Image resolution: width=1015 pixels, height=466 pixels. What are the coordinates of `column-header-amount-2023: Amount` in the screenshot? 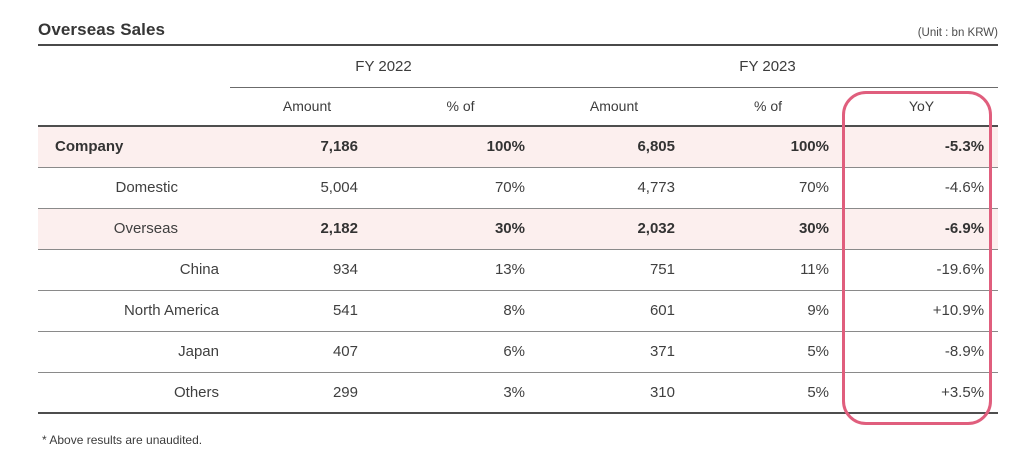 It's located at (614, 107).